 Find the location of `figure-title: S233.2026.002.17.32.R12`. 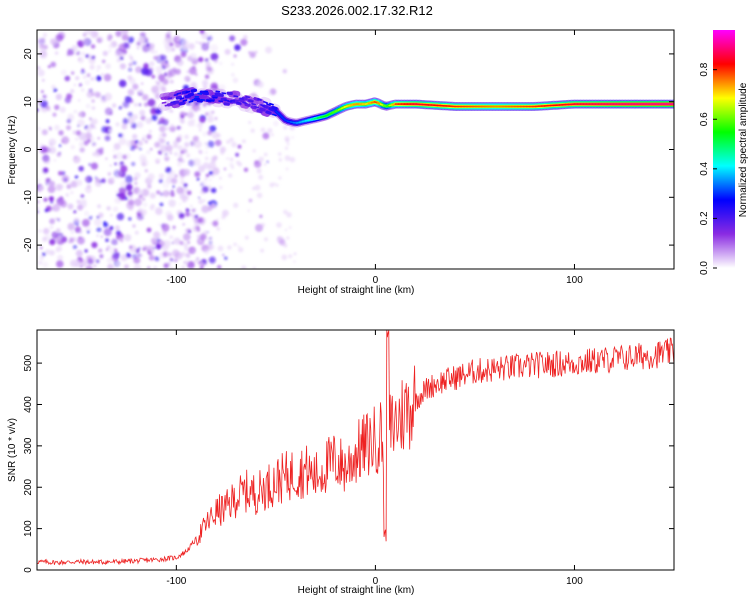

figure-title: S233.2026.002.17.32.R12 is located at coordinates (357, 10).